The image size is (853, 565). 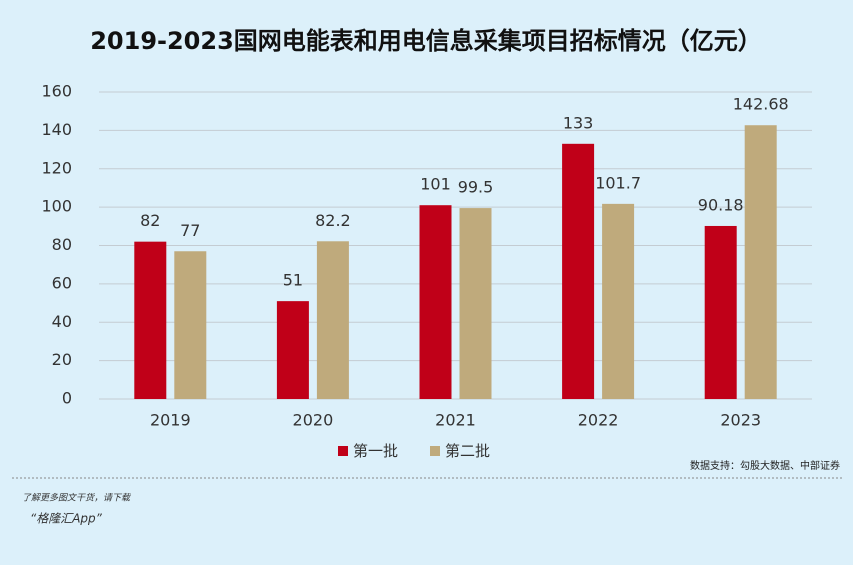 What do you see at coordinates (618, 182) in the screenshot?
I see `data-label: 101.7` at bounding box center [618, 182].